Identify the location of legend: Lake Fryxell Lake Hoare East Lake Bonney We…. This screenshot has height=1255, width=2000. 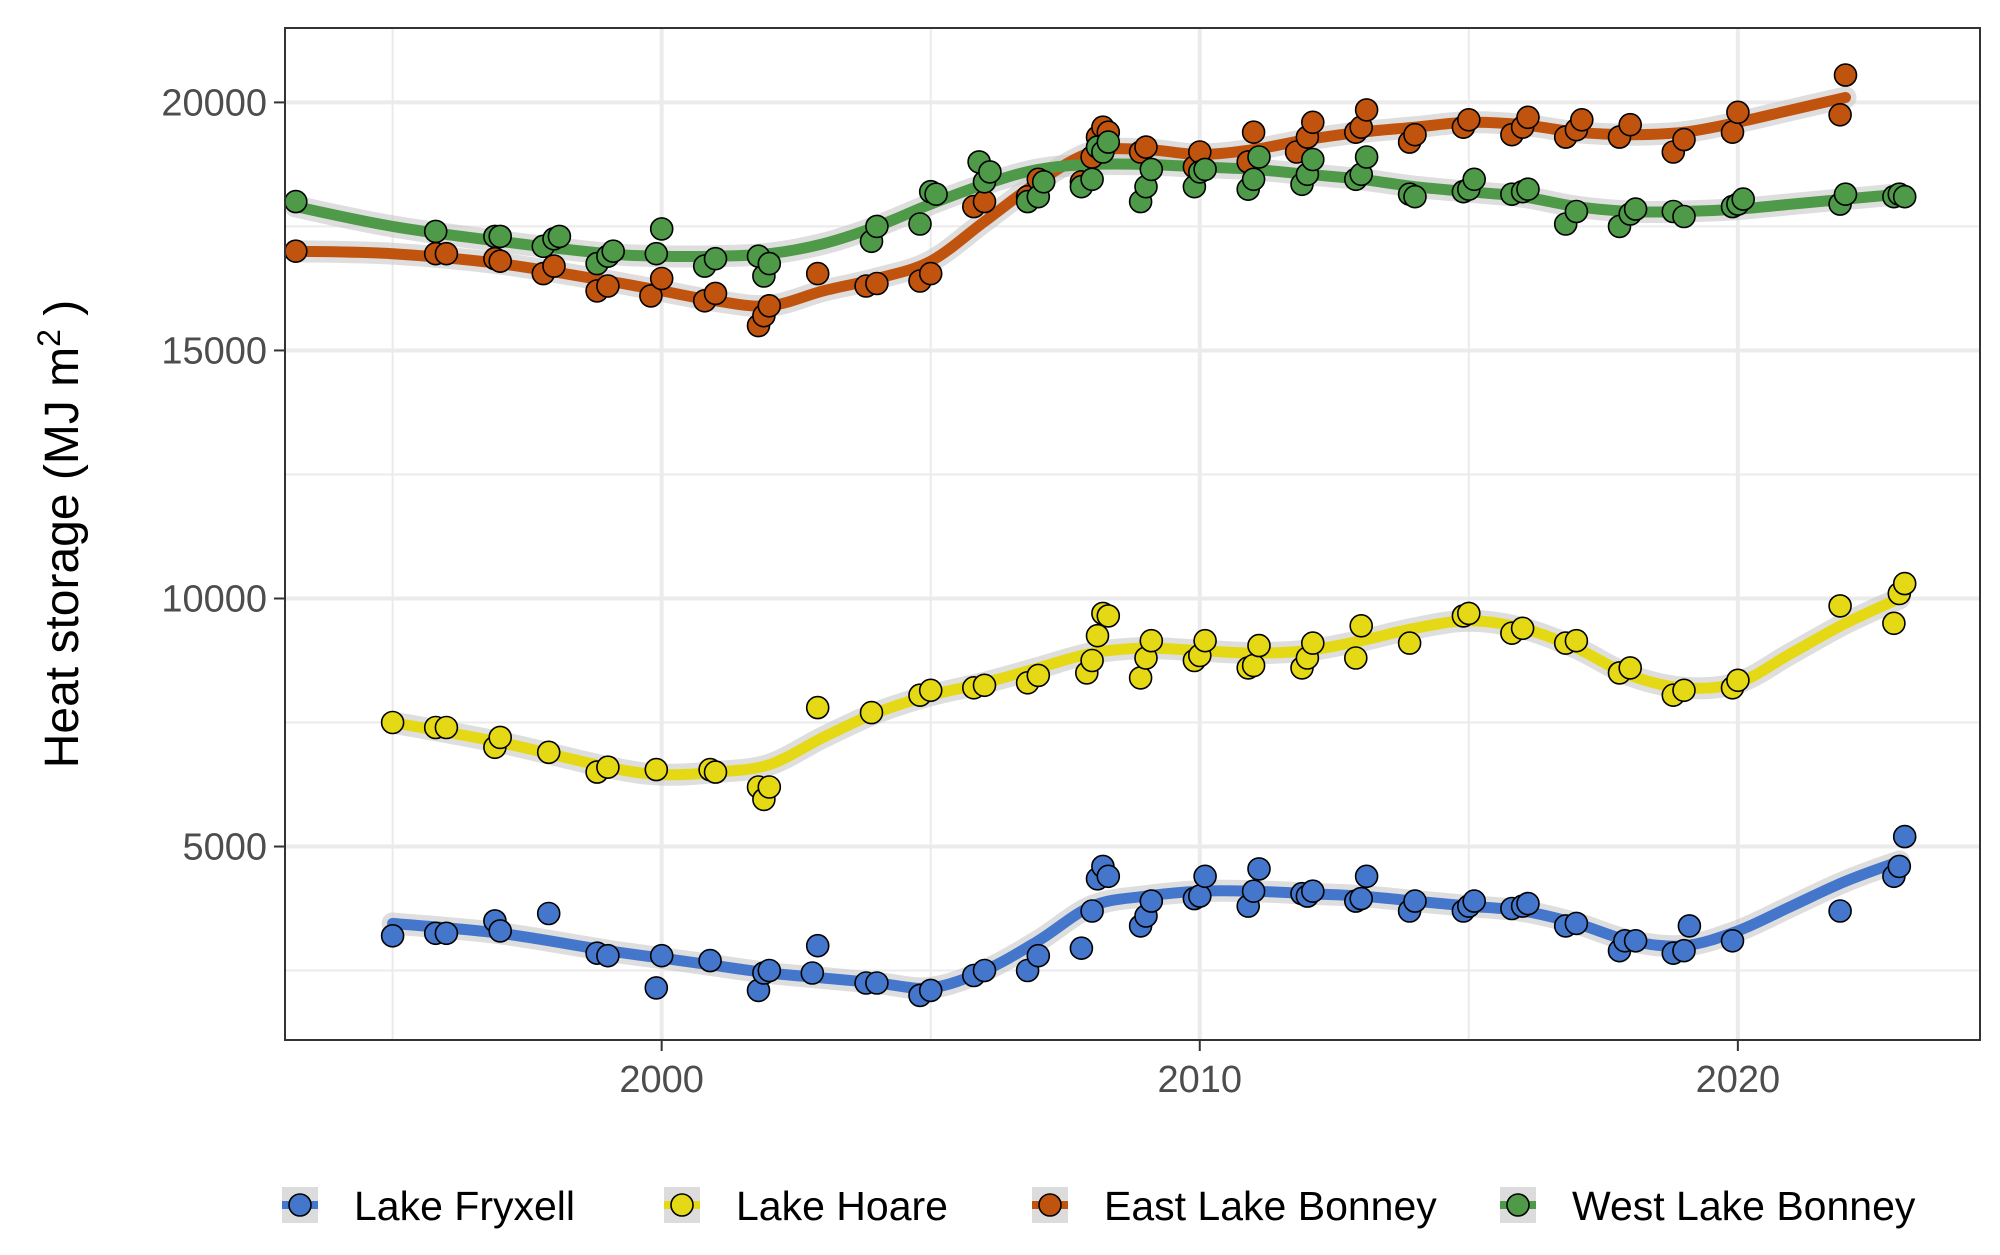
(1099, 1206).